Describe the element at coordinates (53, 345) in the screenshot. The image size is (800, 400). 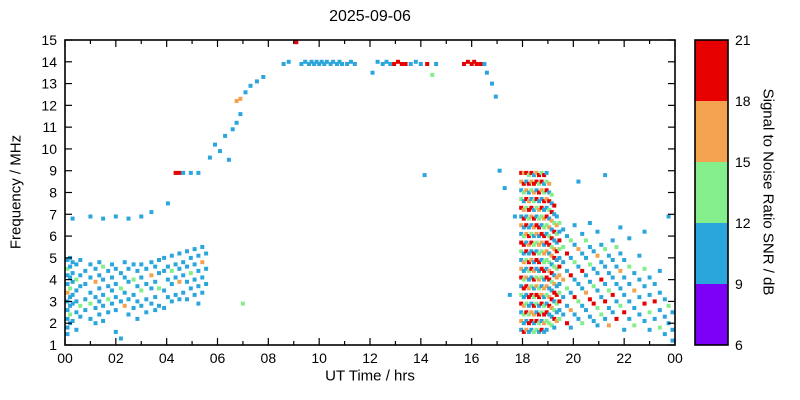
I see `y-tick-label: 1` at that location.